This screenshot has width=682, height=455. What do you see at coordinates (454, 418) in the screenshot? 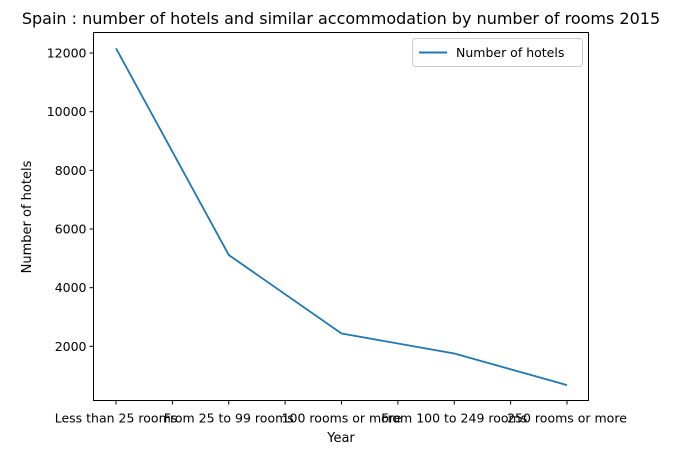
I see `x-tick-label: From 100 to 249 rooms` at bounding box center [454, 418].